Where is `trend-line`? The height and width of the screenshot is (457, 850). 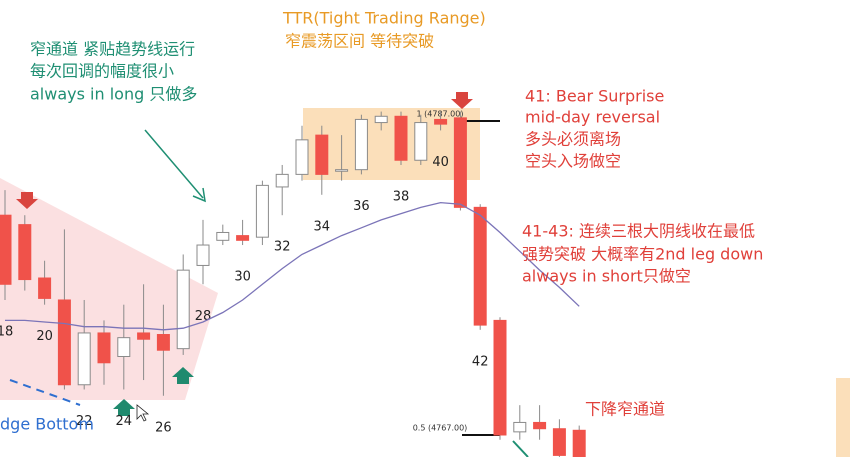 trend-line is located at coordinates (520, 448).